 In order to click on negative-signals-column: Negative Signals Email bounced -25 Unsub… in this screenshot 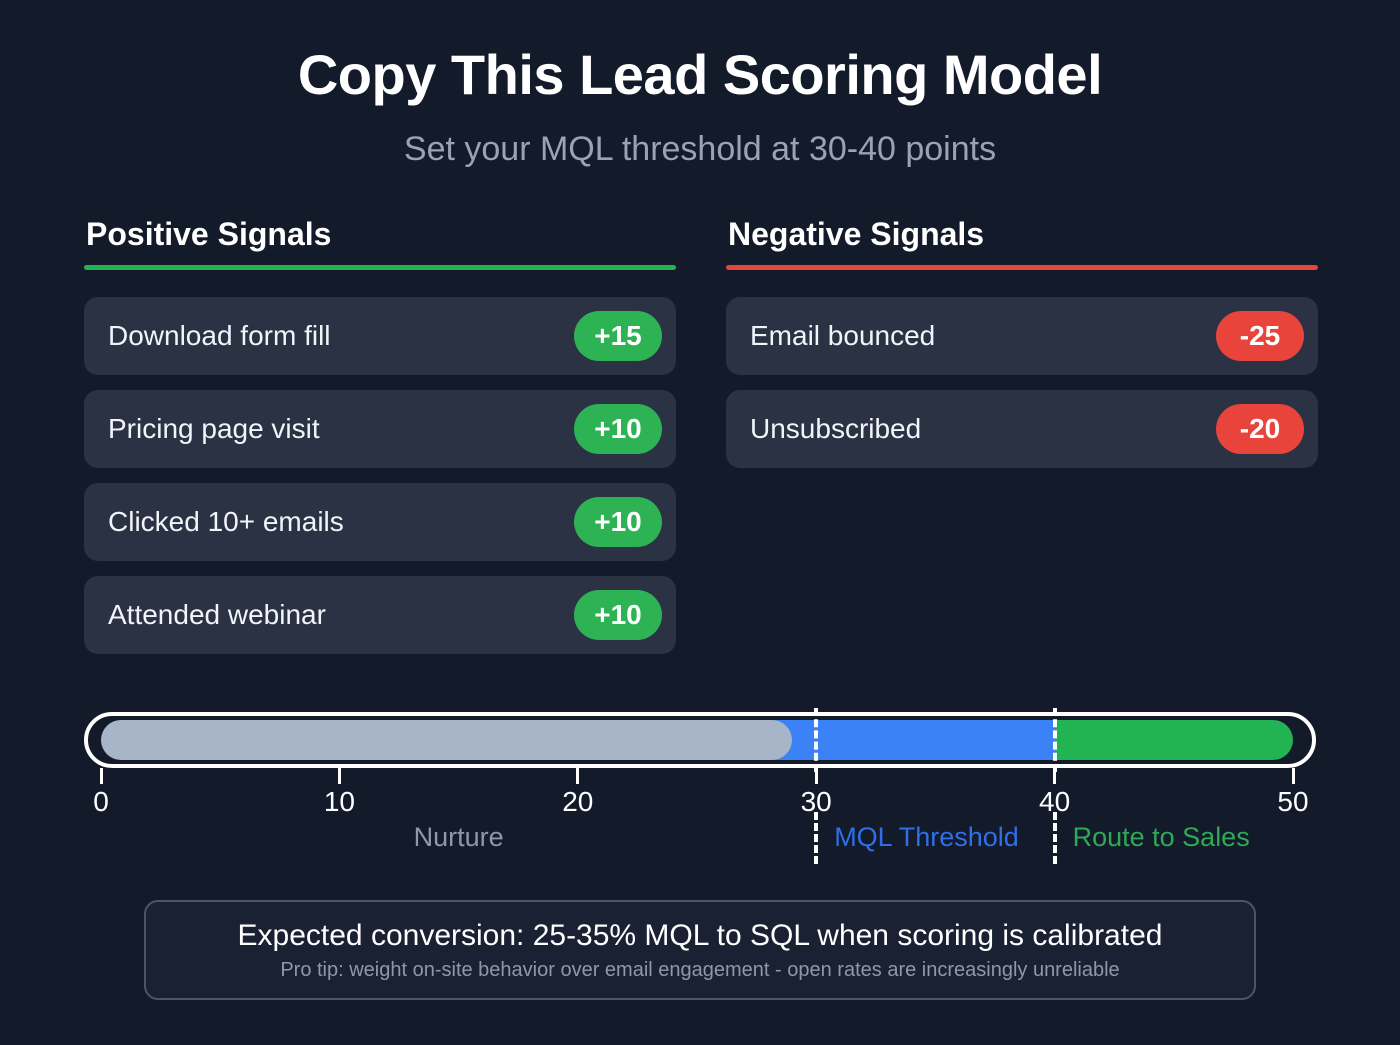, I will do `click(1022, 349)`.